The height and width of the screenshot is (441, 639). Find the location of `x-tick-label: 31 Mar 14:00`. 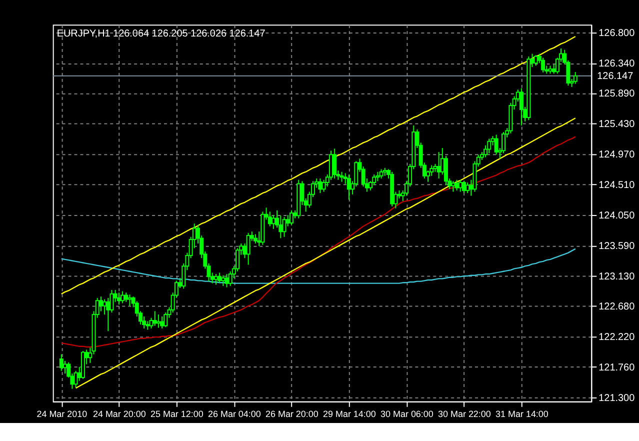

x-tick-label: 31 Mar 14:00 is located at coordinates (522, 413).